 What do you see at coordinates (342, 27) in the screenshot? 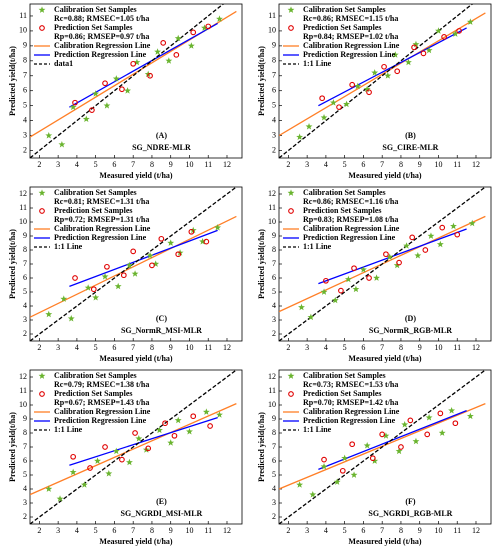
I see `legend-label: Prediction Set Samples` at bounding box center [342, 27].